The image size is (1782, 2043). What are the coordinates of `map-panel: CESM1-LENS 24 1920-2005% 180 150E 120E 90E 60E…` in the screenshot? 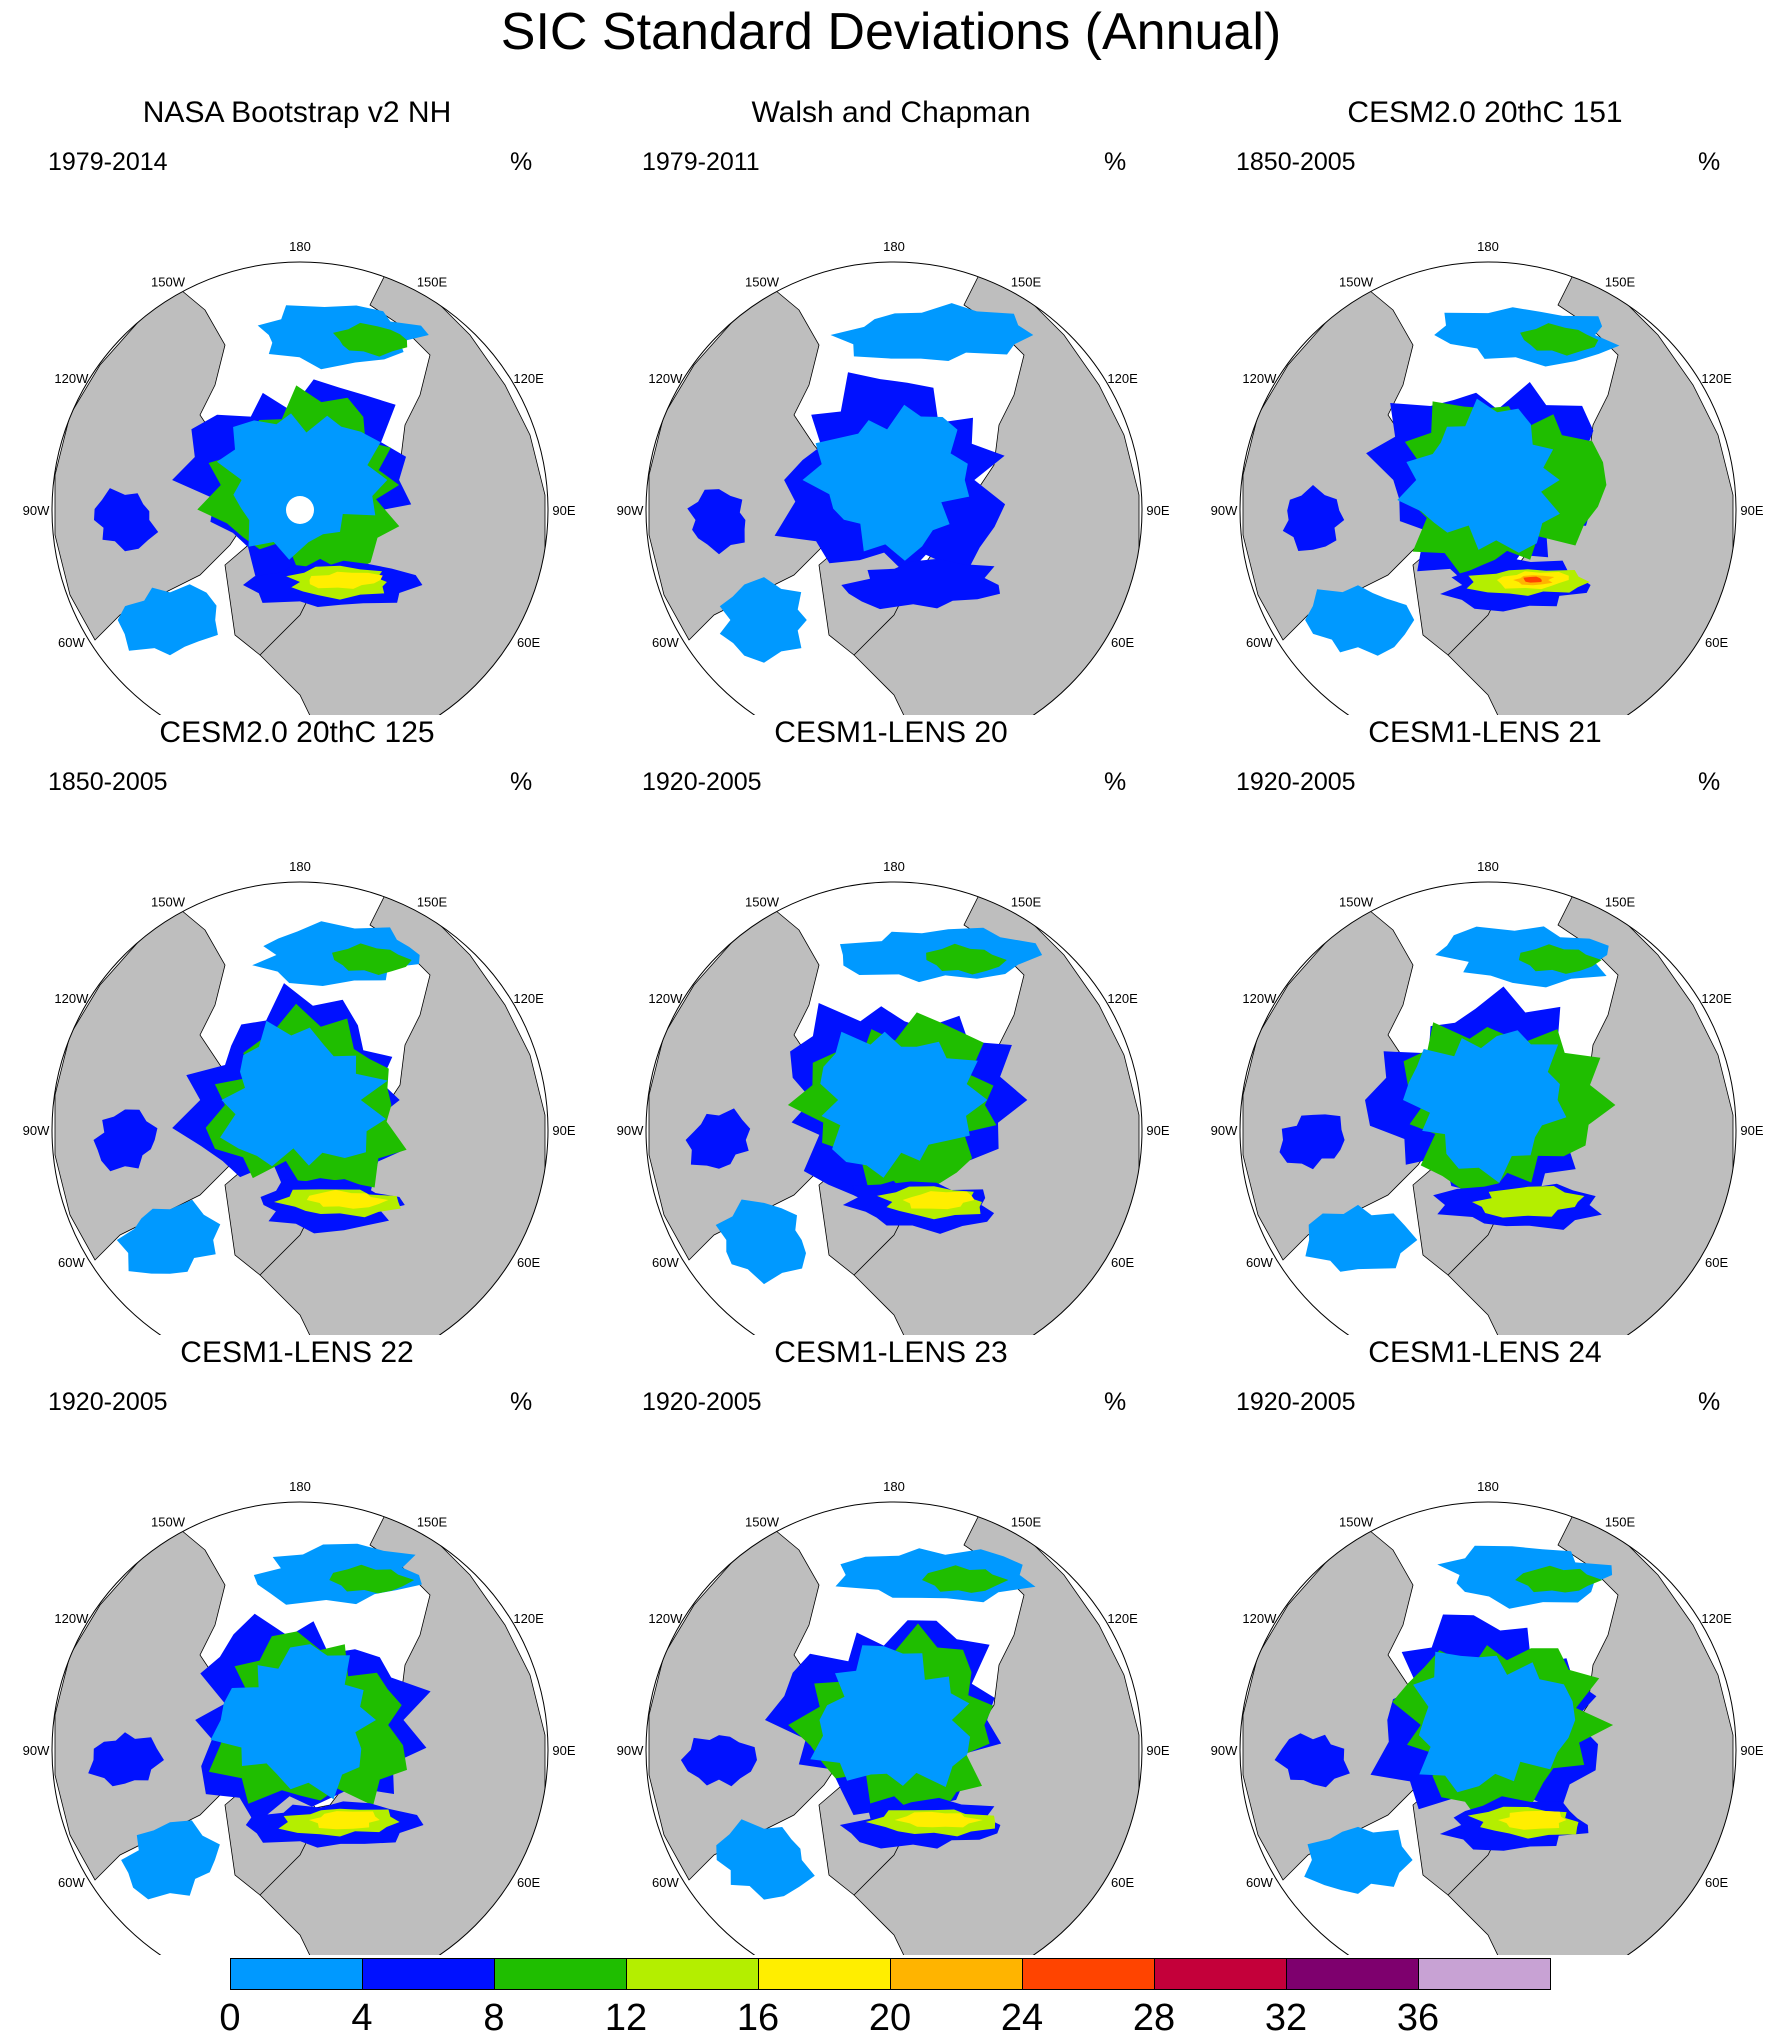 It's located at (1485, 1645).